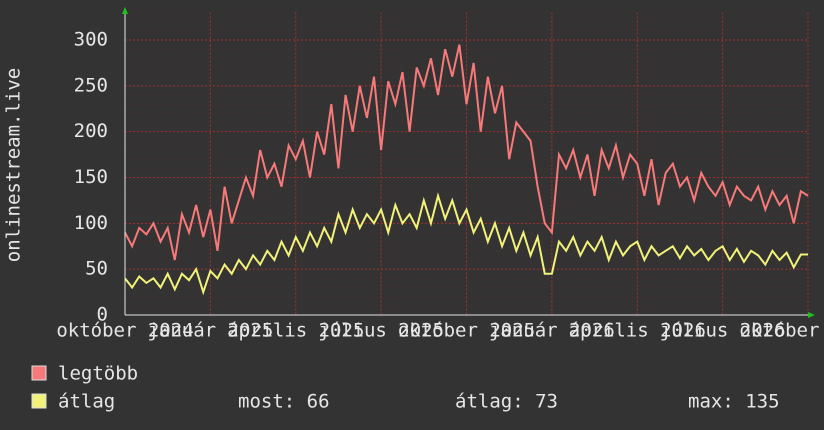 The width and height of the screenshot is (824, 430). What do you see at coordinates (284, 402) in the screenshot?
I see `legend-stat: most: 66` at bounding box center [284, 402].